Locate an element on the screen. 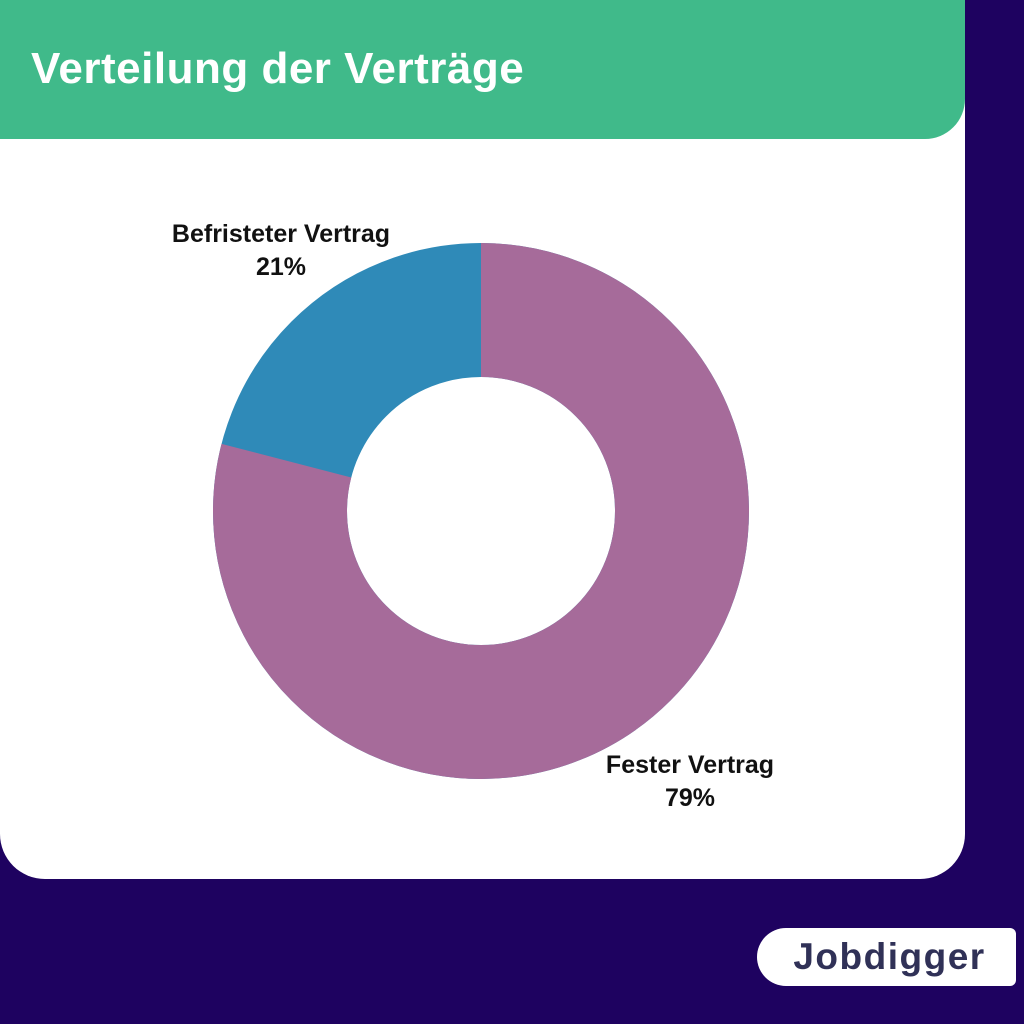 This screenshot has width=1024, height=1024. label-fester-vertrag-pct: 79% is located at coordinates (690, 798).